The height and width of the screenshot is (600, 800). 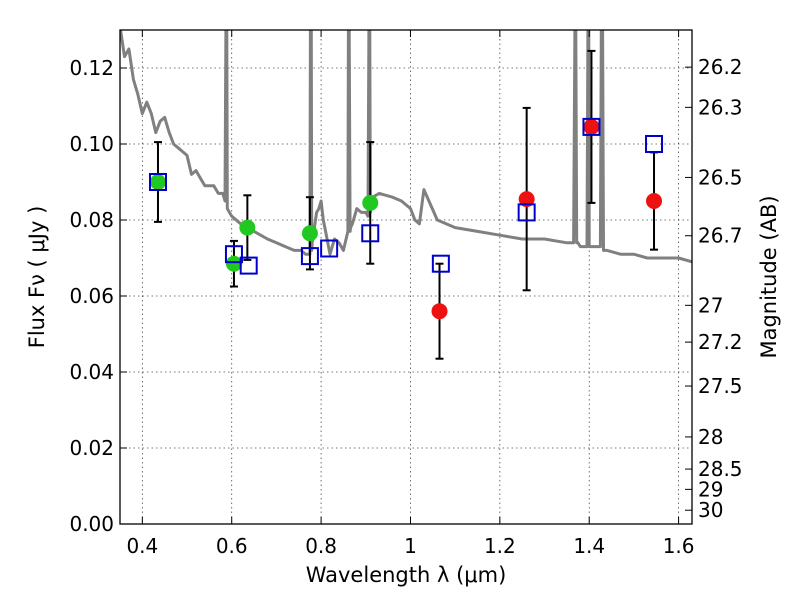 I want to click on x-tick-label: 1.6, so click(x=679, y=546).